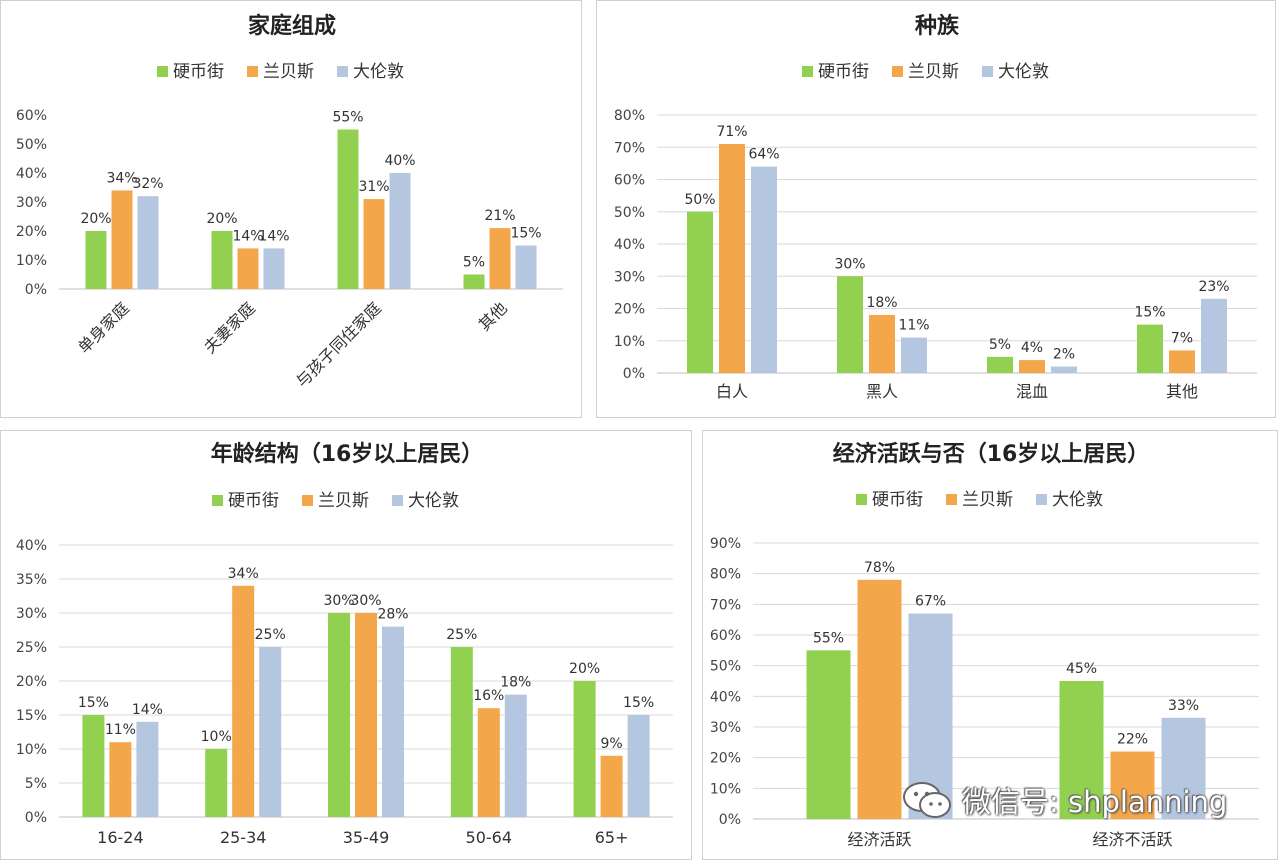  I want to click on data-label: 23%, so click(1213, 287).